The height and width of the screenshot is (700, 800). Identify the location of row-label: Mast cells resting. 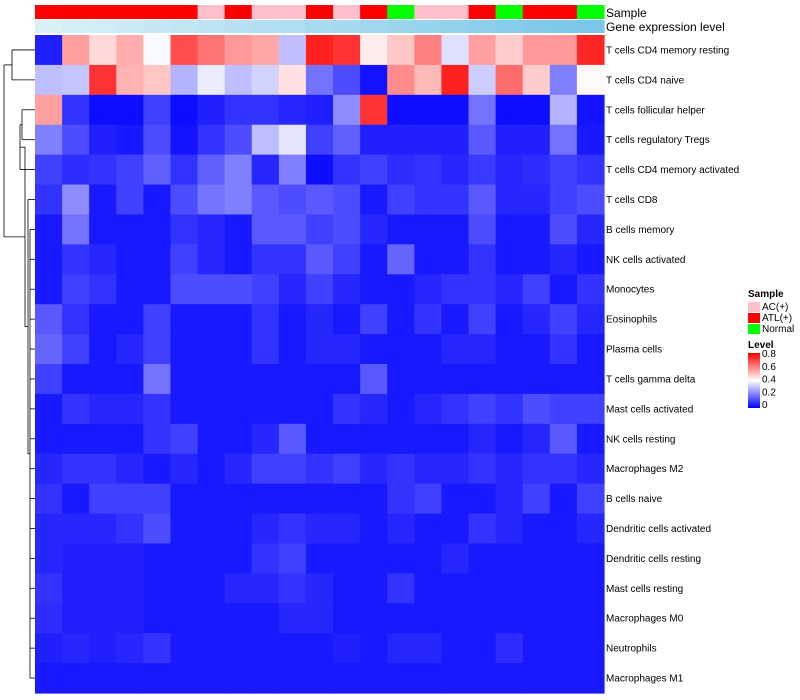
(644, 589).